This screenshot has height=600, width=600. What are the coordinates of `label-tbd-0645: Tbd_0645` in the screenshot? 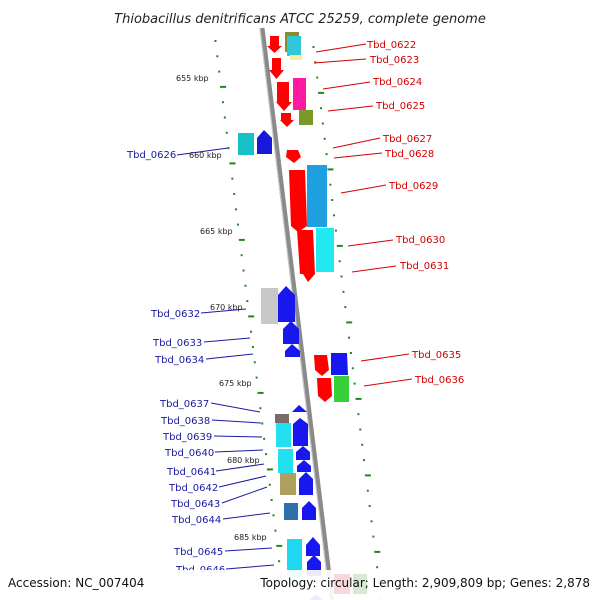 It's located at (198, 552).